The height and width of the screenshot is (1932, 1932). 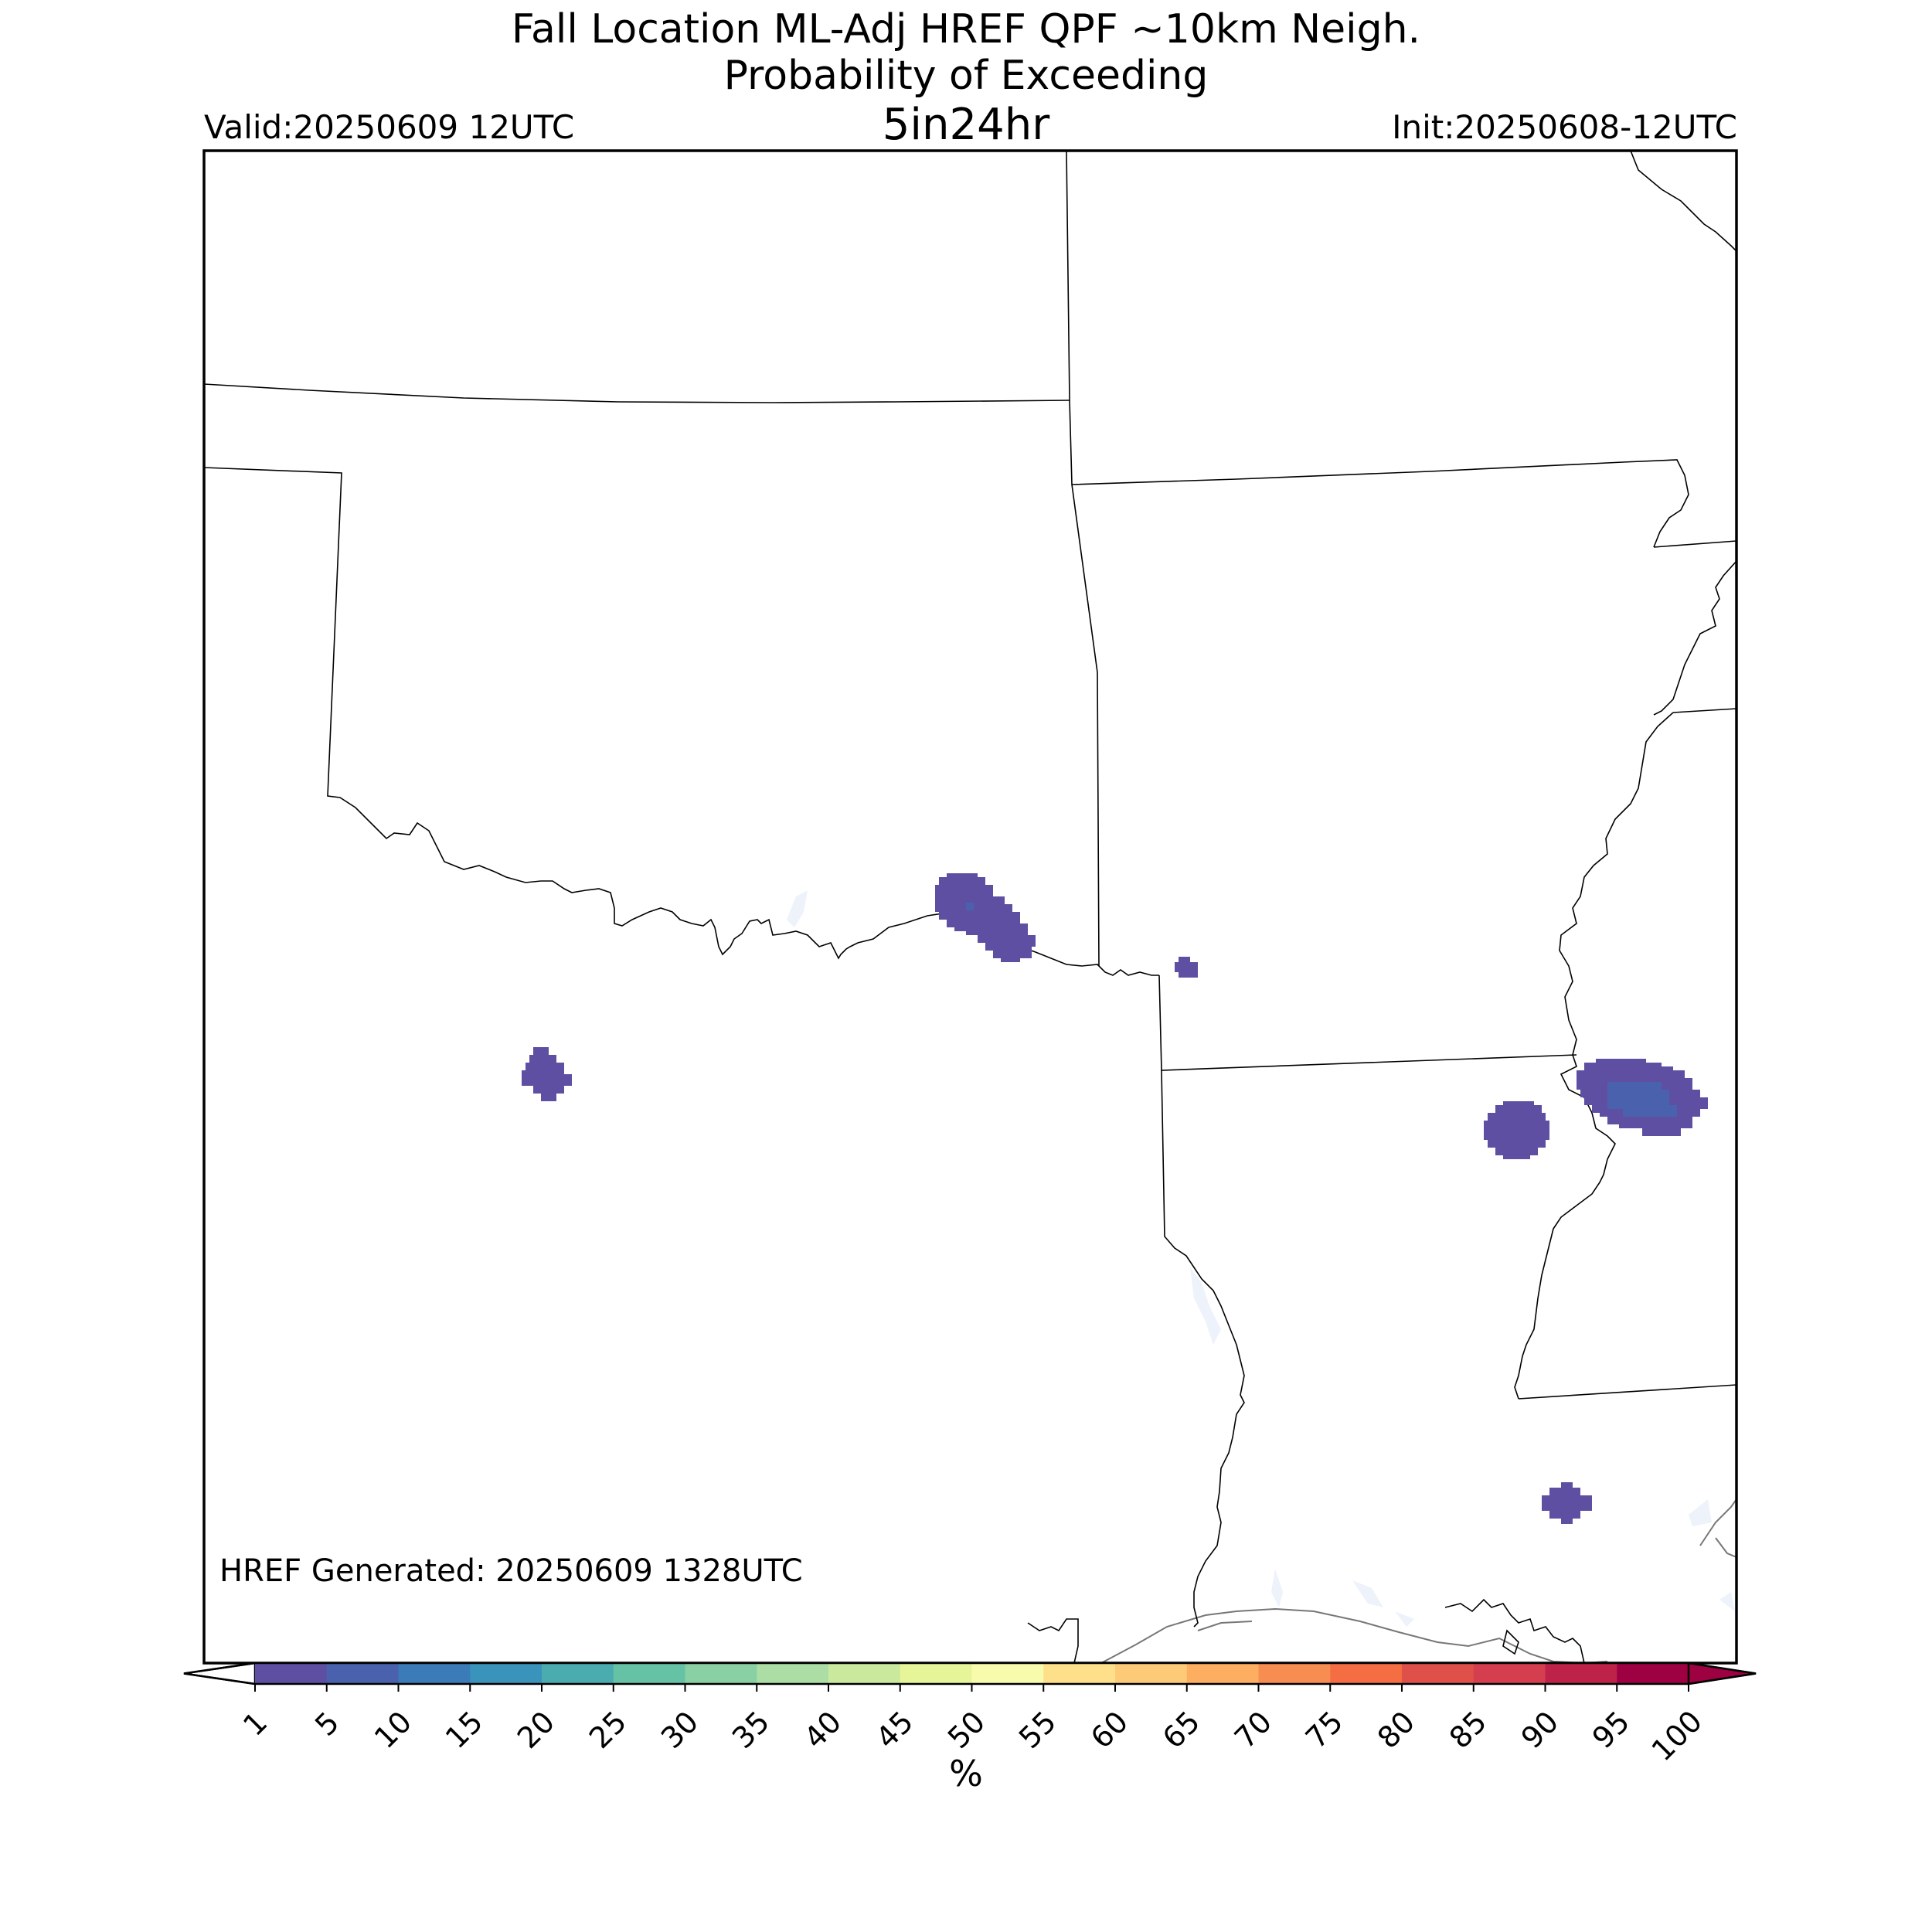 I want to click on coastline, so click(x=1418, y=1581).